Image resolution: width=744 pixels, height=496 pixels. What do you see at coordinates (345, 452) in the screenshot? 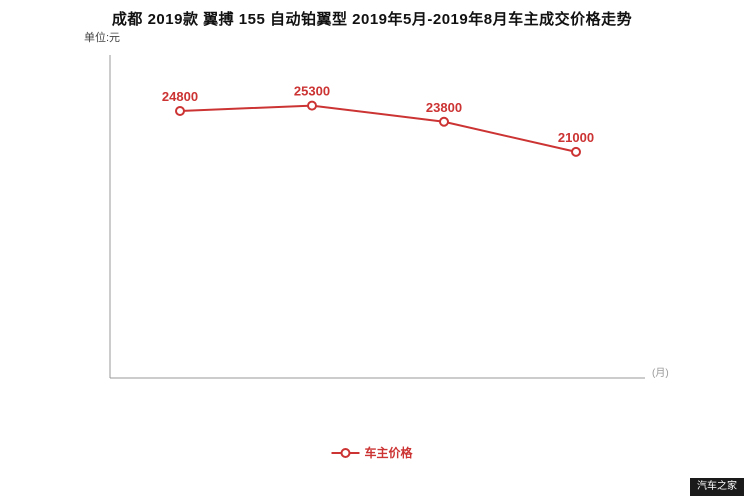
I see `line-marker-icon` at bounding box center [345, 452].